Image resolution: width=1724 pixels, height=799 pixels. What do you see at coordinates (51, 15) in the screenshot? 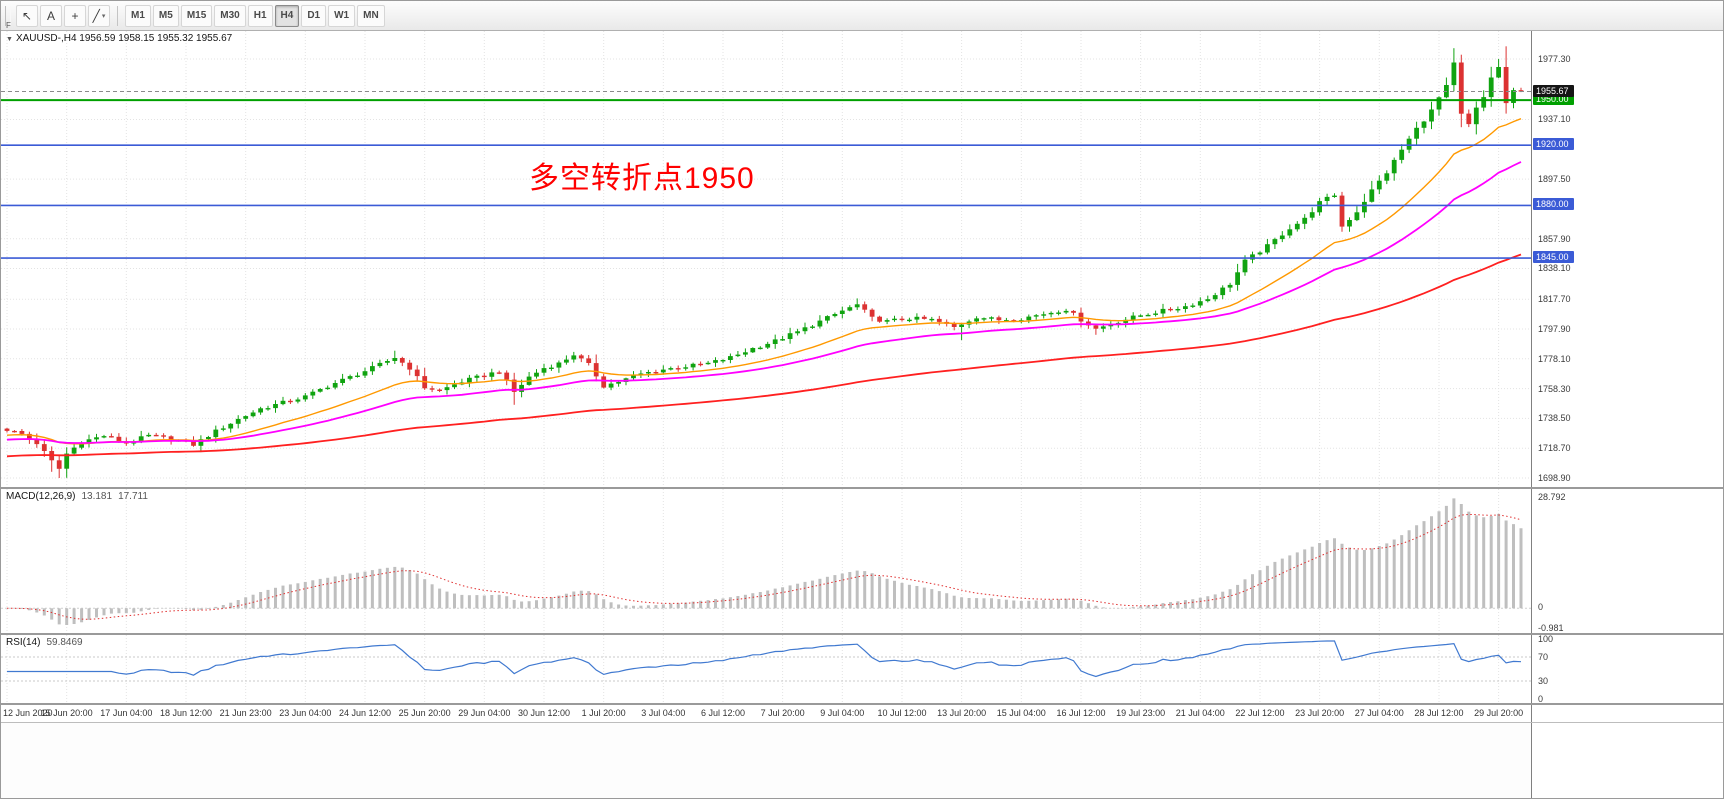
I see `text-label-button: A` at bounding box center [51, 15].